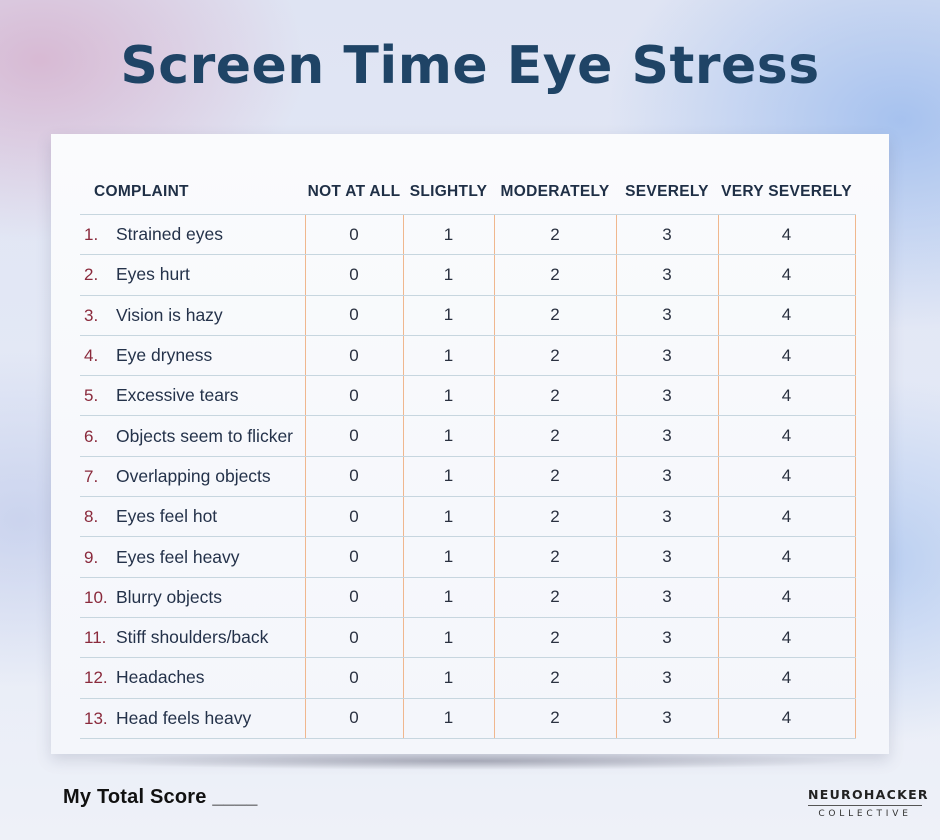 This screenshot has height=840, width=940. I want to click on complaint-cell: 13. Head feels heavy, so click(192, 718).